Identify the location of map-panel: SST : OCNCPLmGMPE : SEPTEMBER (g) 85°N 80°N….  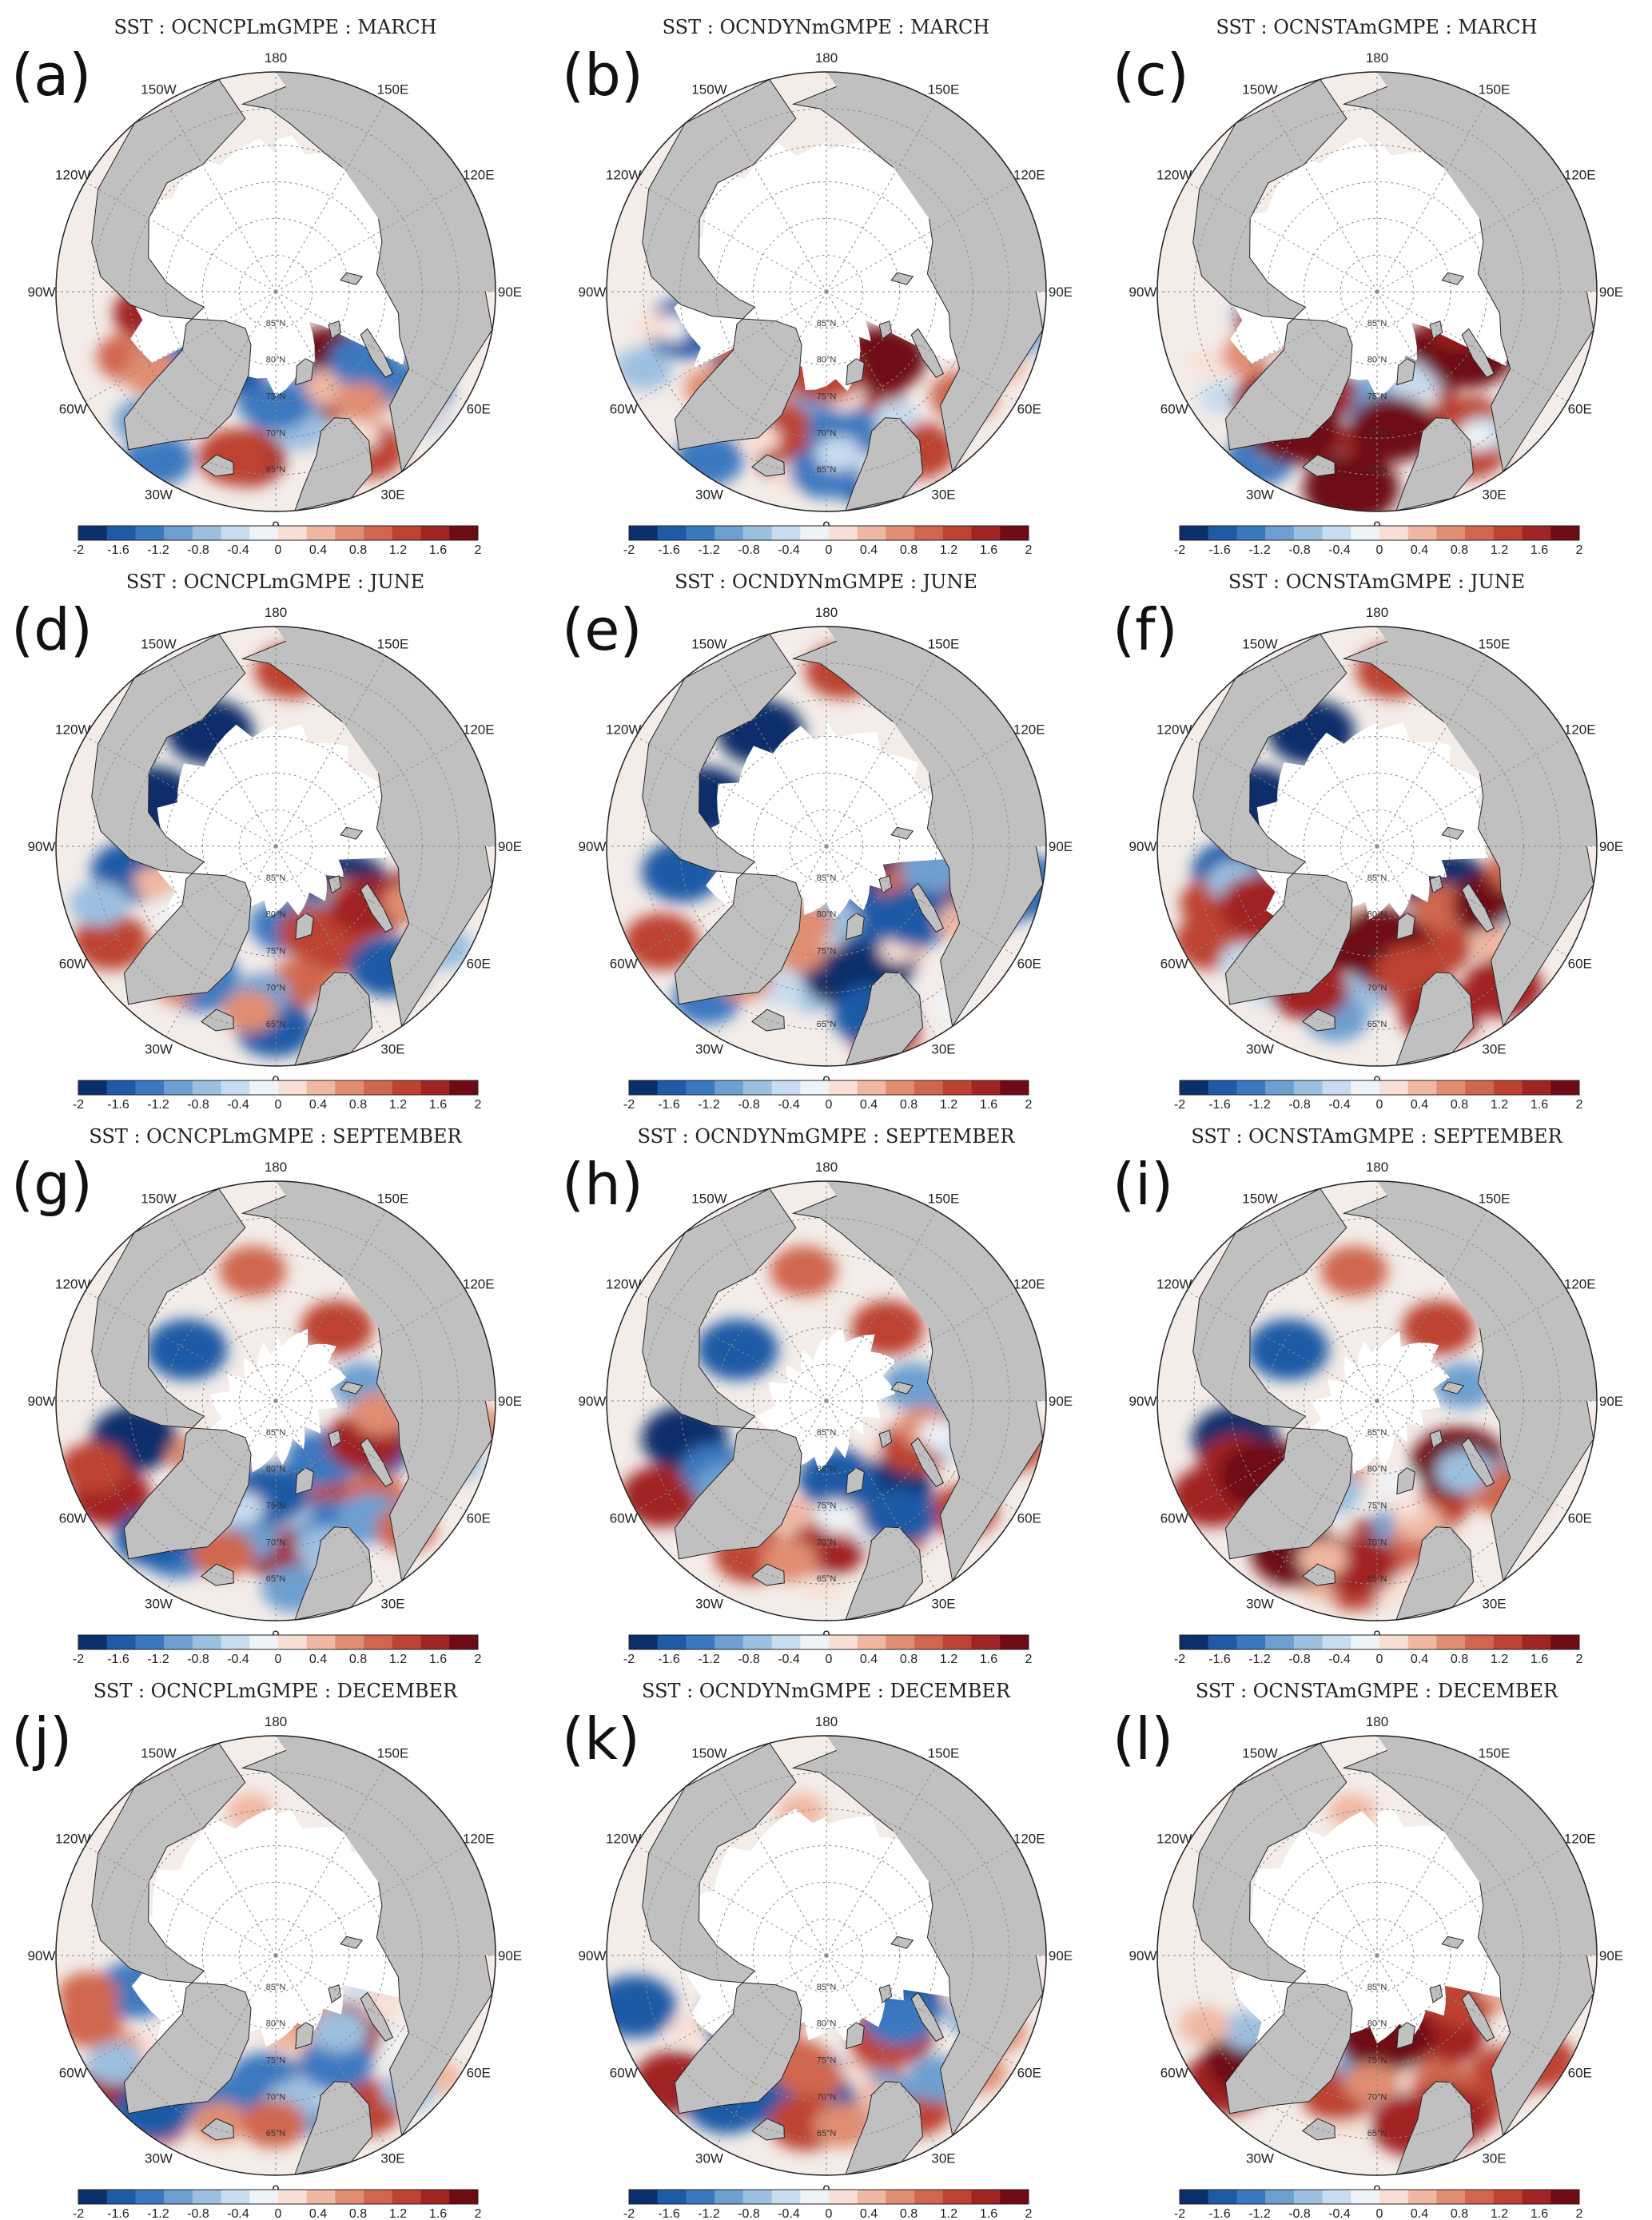
(275, 1387).